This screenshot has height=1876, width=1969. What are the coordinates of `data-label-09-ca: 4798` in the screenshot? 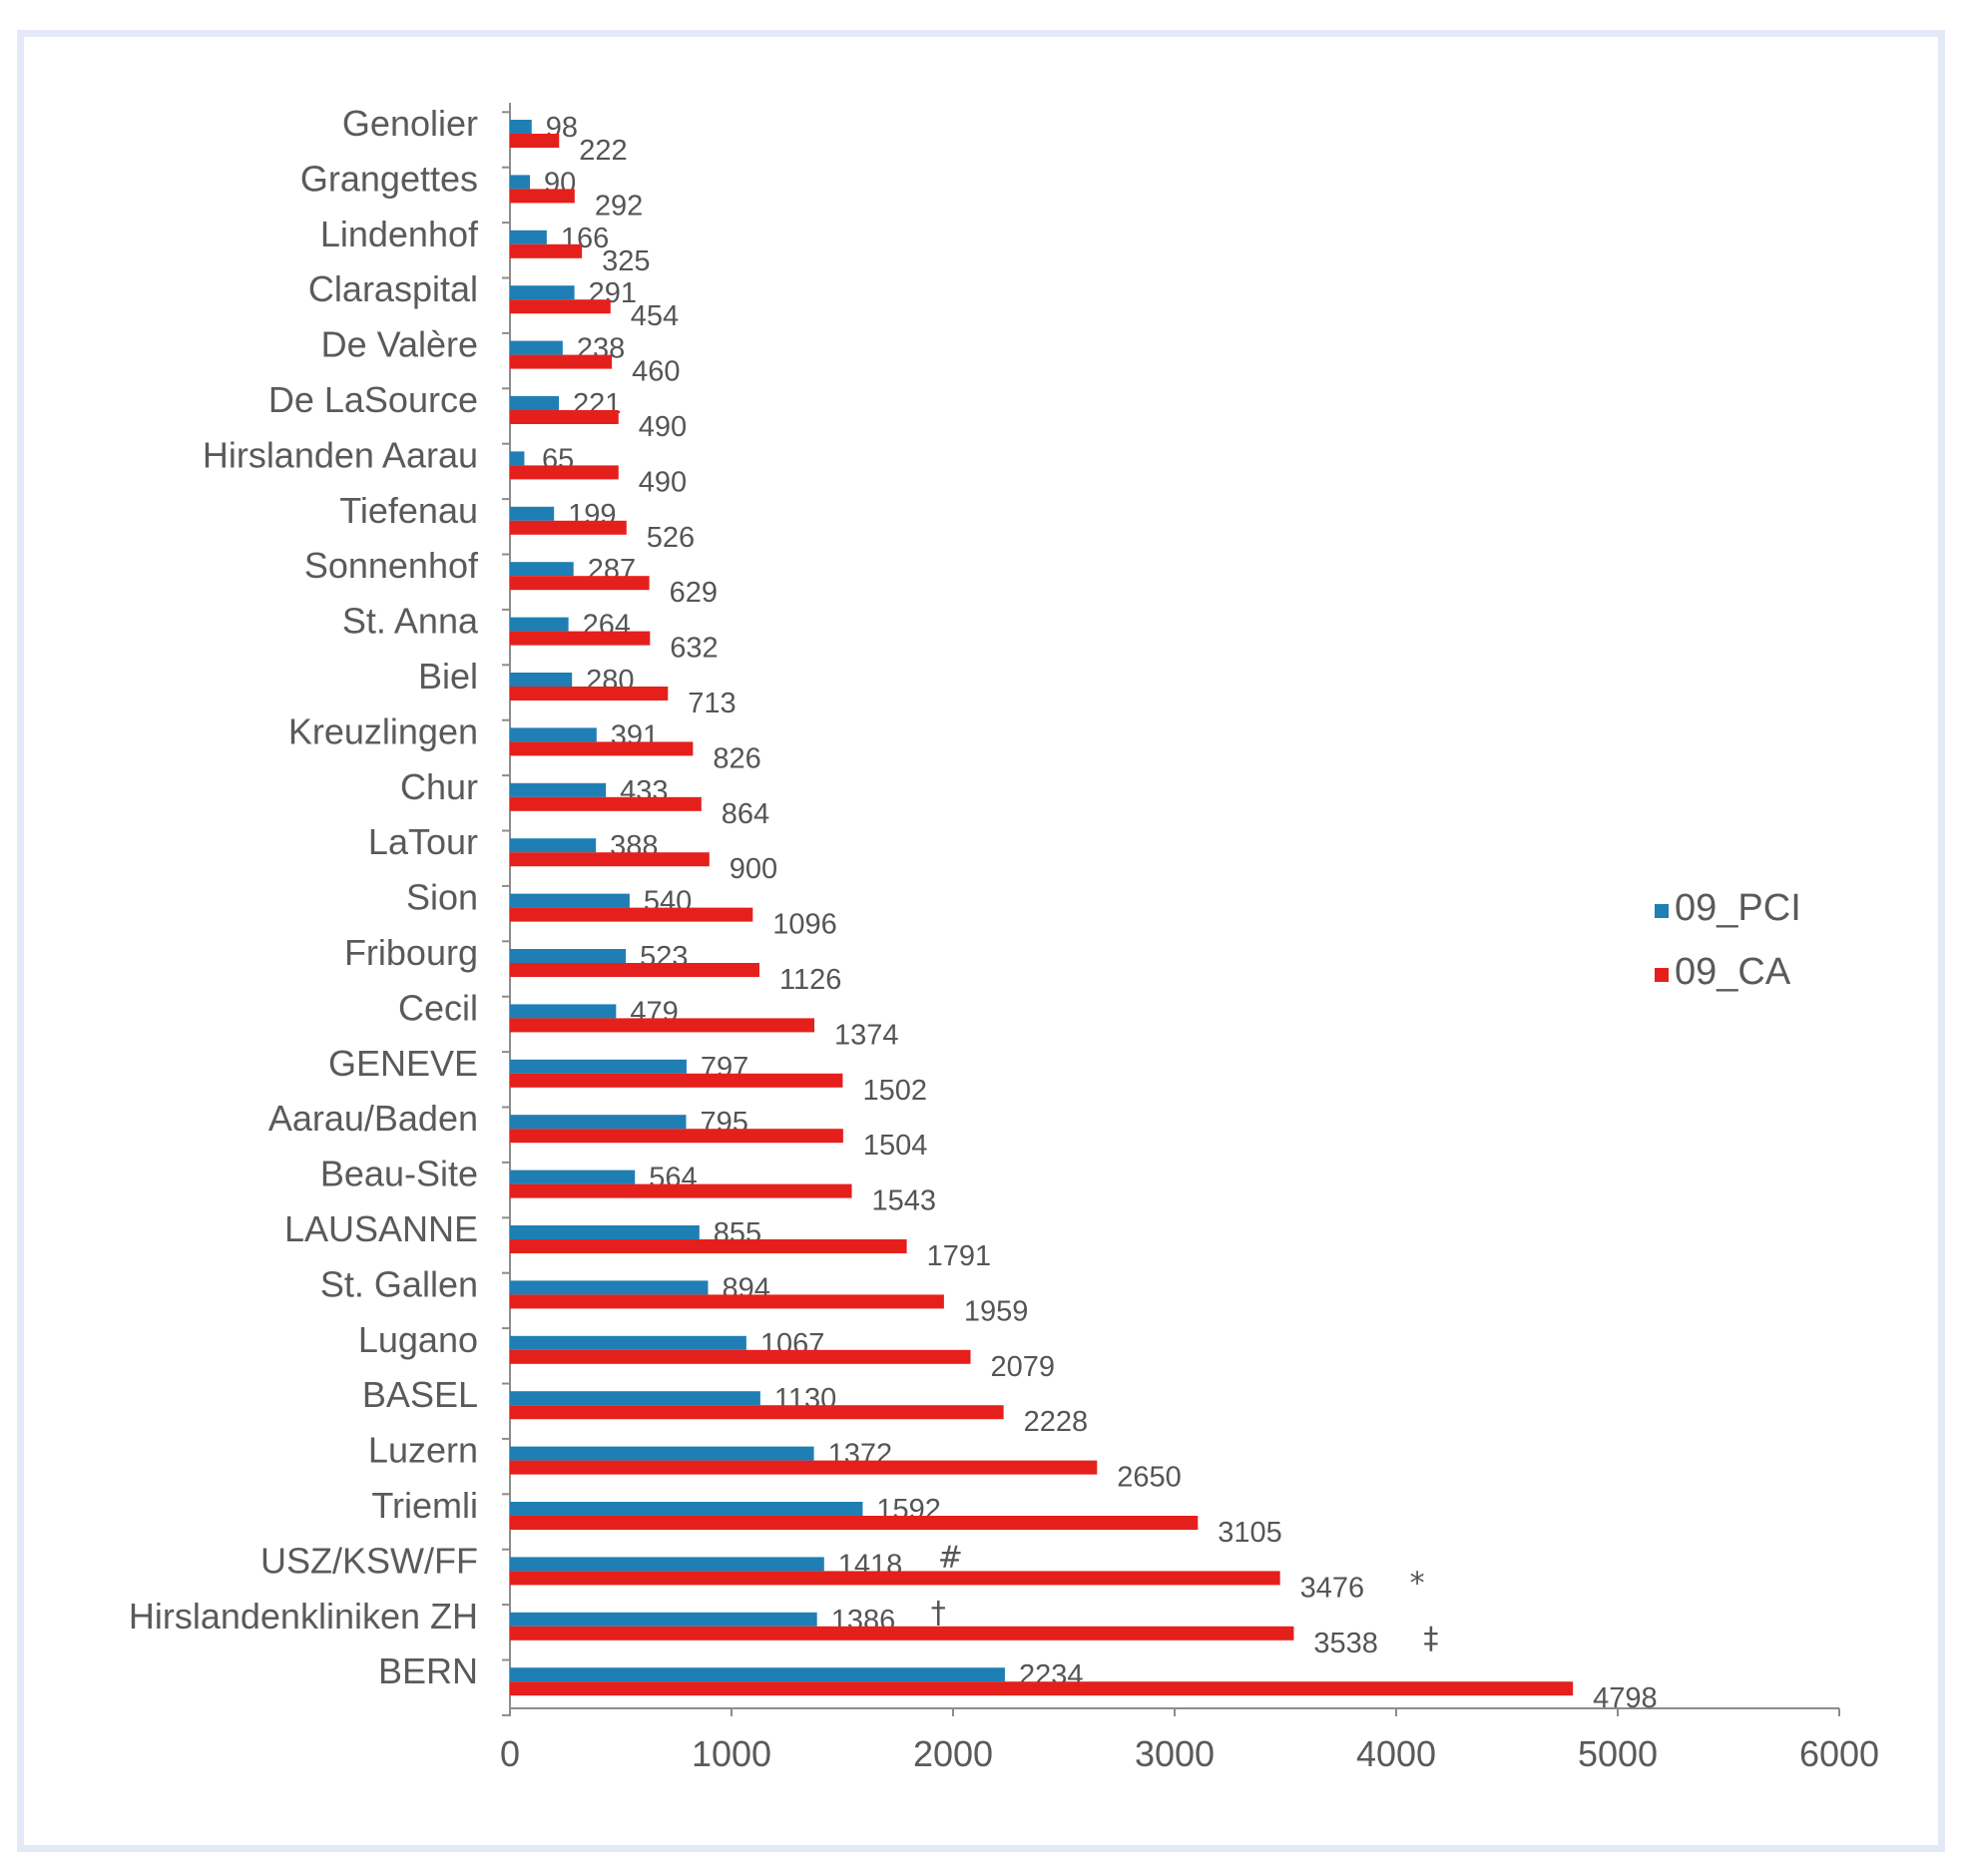 It's located at (1625, 1698).